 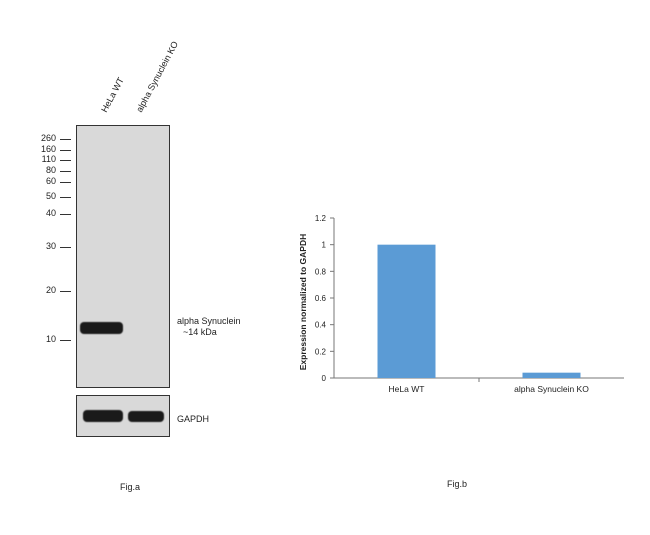 I want to click on mw-marker-label: 260, so click(x=48, y=138).